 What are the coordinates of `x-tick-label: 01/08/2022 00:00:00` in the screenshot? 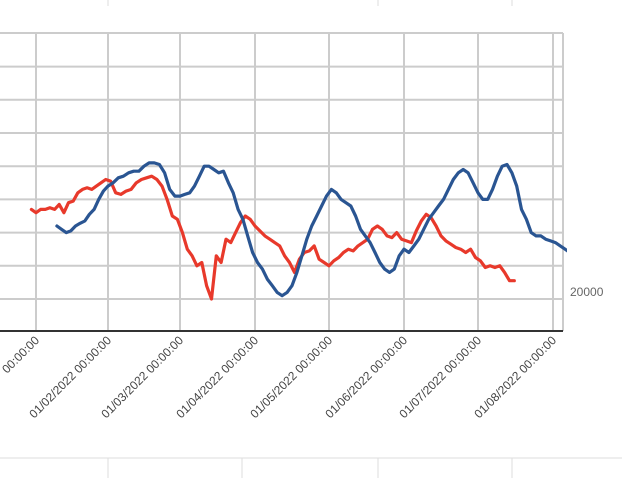 It's located at (515, 377).